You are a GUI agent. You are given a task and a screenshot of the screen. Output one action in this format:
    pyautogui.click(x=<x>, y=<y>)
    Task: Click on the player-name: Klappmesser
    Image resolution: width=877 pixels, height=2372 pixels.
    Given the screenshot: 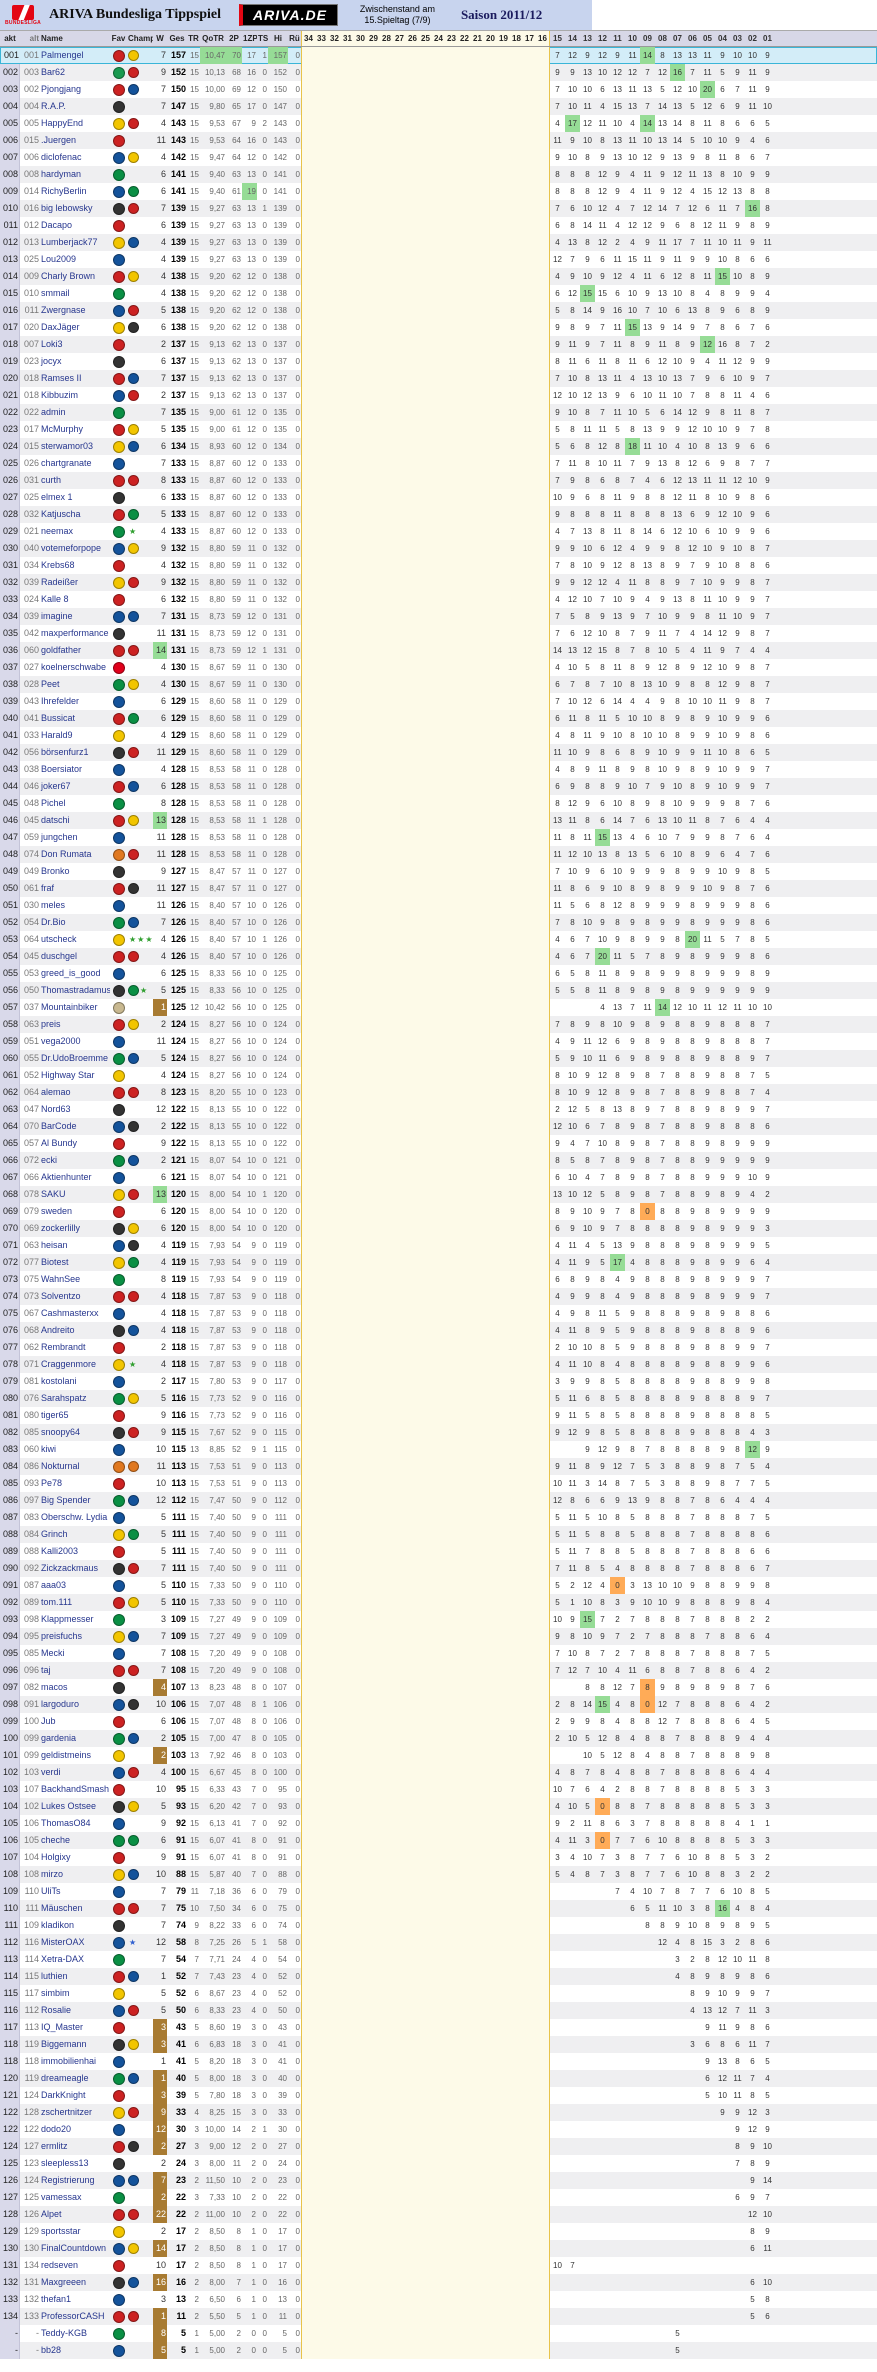 What is the action you would take?
    pyautogui.click(x=67, y=1619)
    